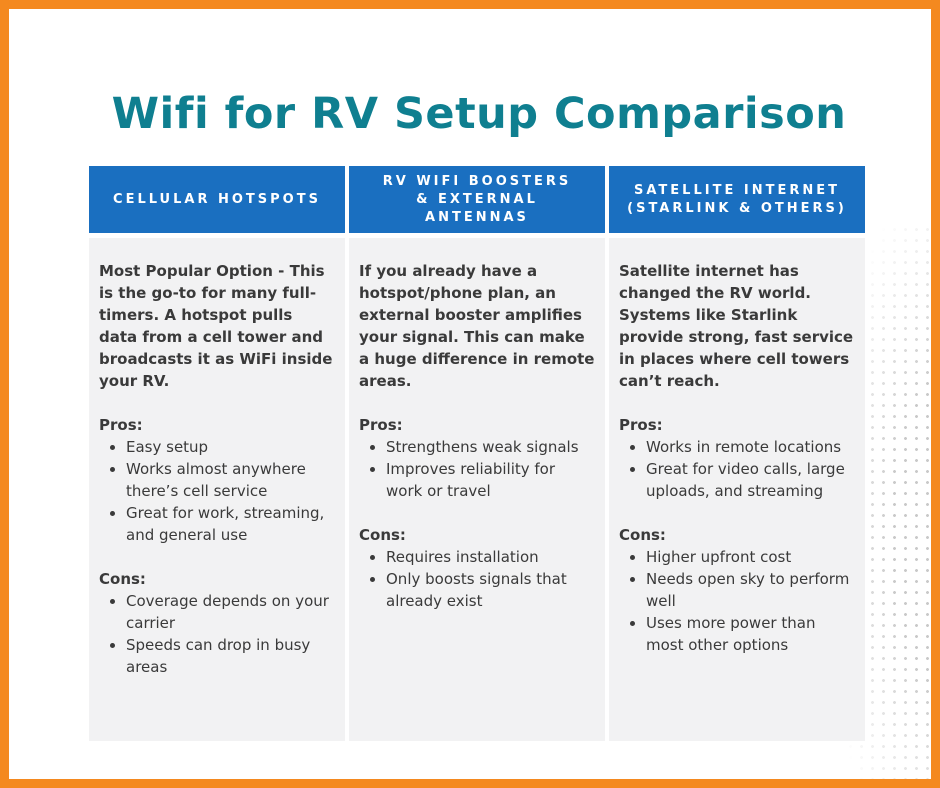 The height and width of the screenshot is (788, 940). What do you see at coordinates (482, 480) in the screenshot?
I see `list-item: Improves reliability for work or travel` at bounding box center [482, 480].